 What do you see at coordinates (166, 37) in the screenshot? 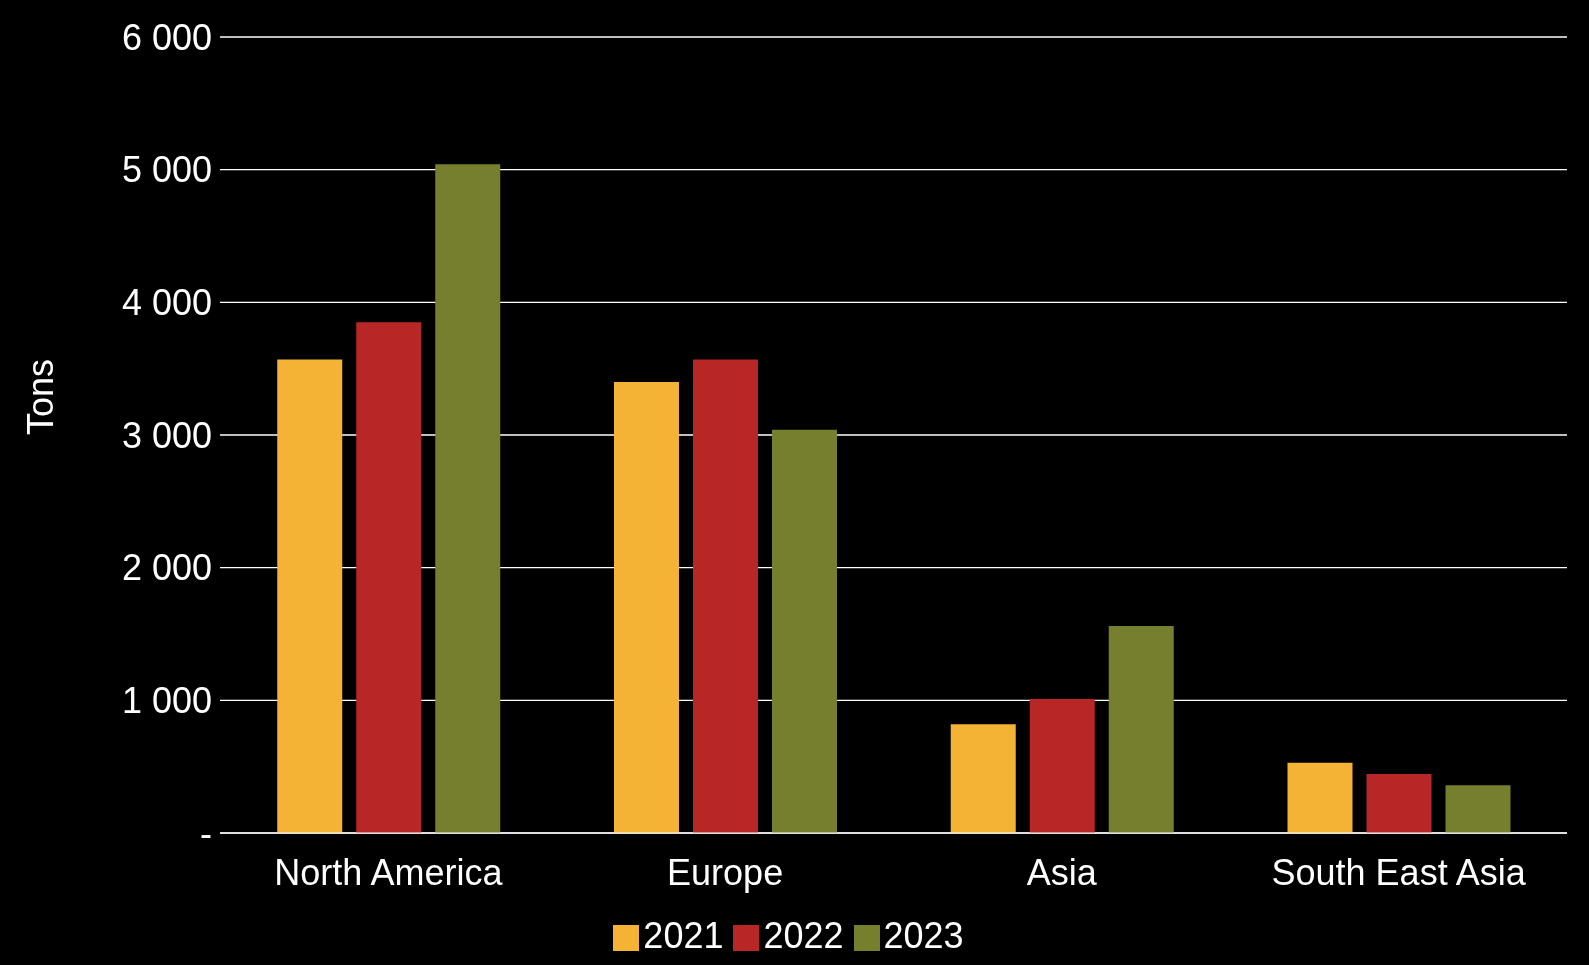
I see `y-tick-label: 6 000` at bounding box center [166, 37].